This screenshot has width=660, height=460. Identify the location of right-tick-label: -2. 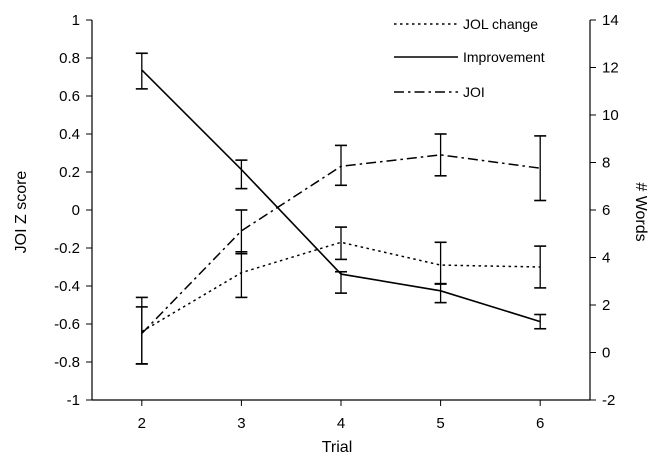
(608, 400).